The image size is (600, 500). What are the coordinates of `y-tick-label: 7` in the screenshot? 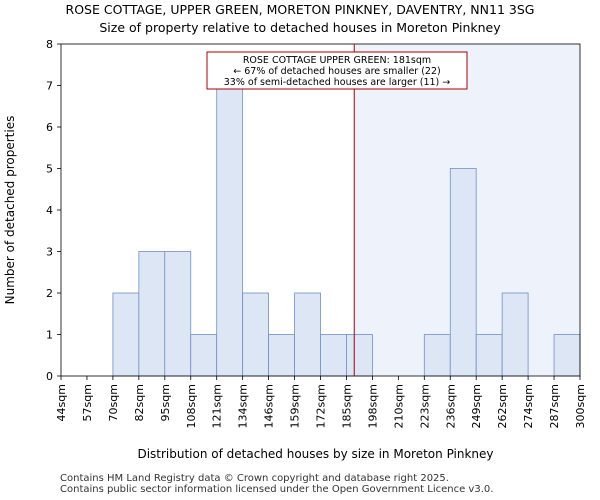 It's located at (49, 86).